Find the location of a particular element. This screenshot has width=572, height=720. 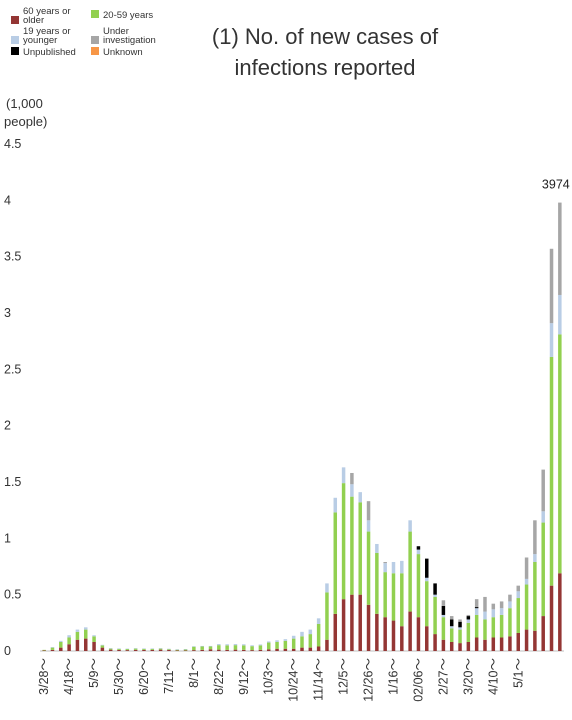

y-tick-label: 2.5 is located at coordinates (12, 369).